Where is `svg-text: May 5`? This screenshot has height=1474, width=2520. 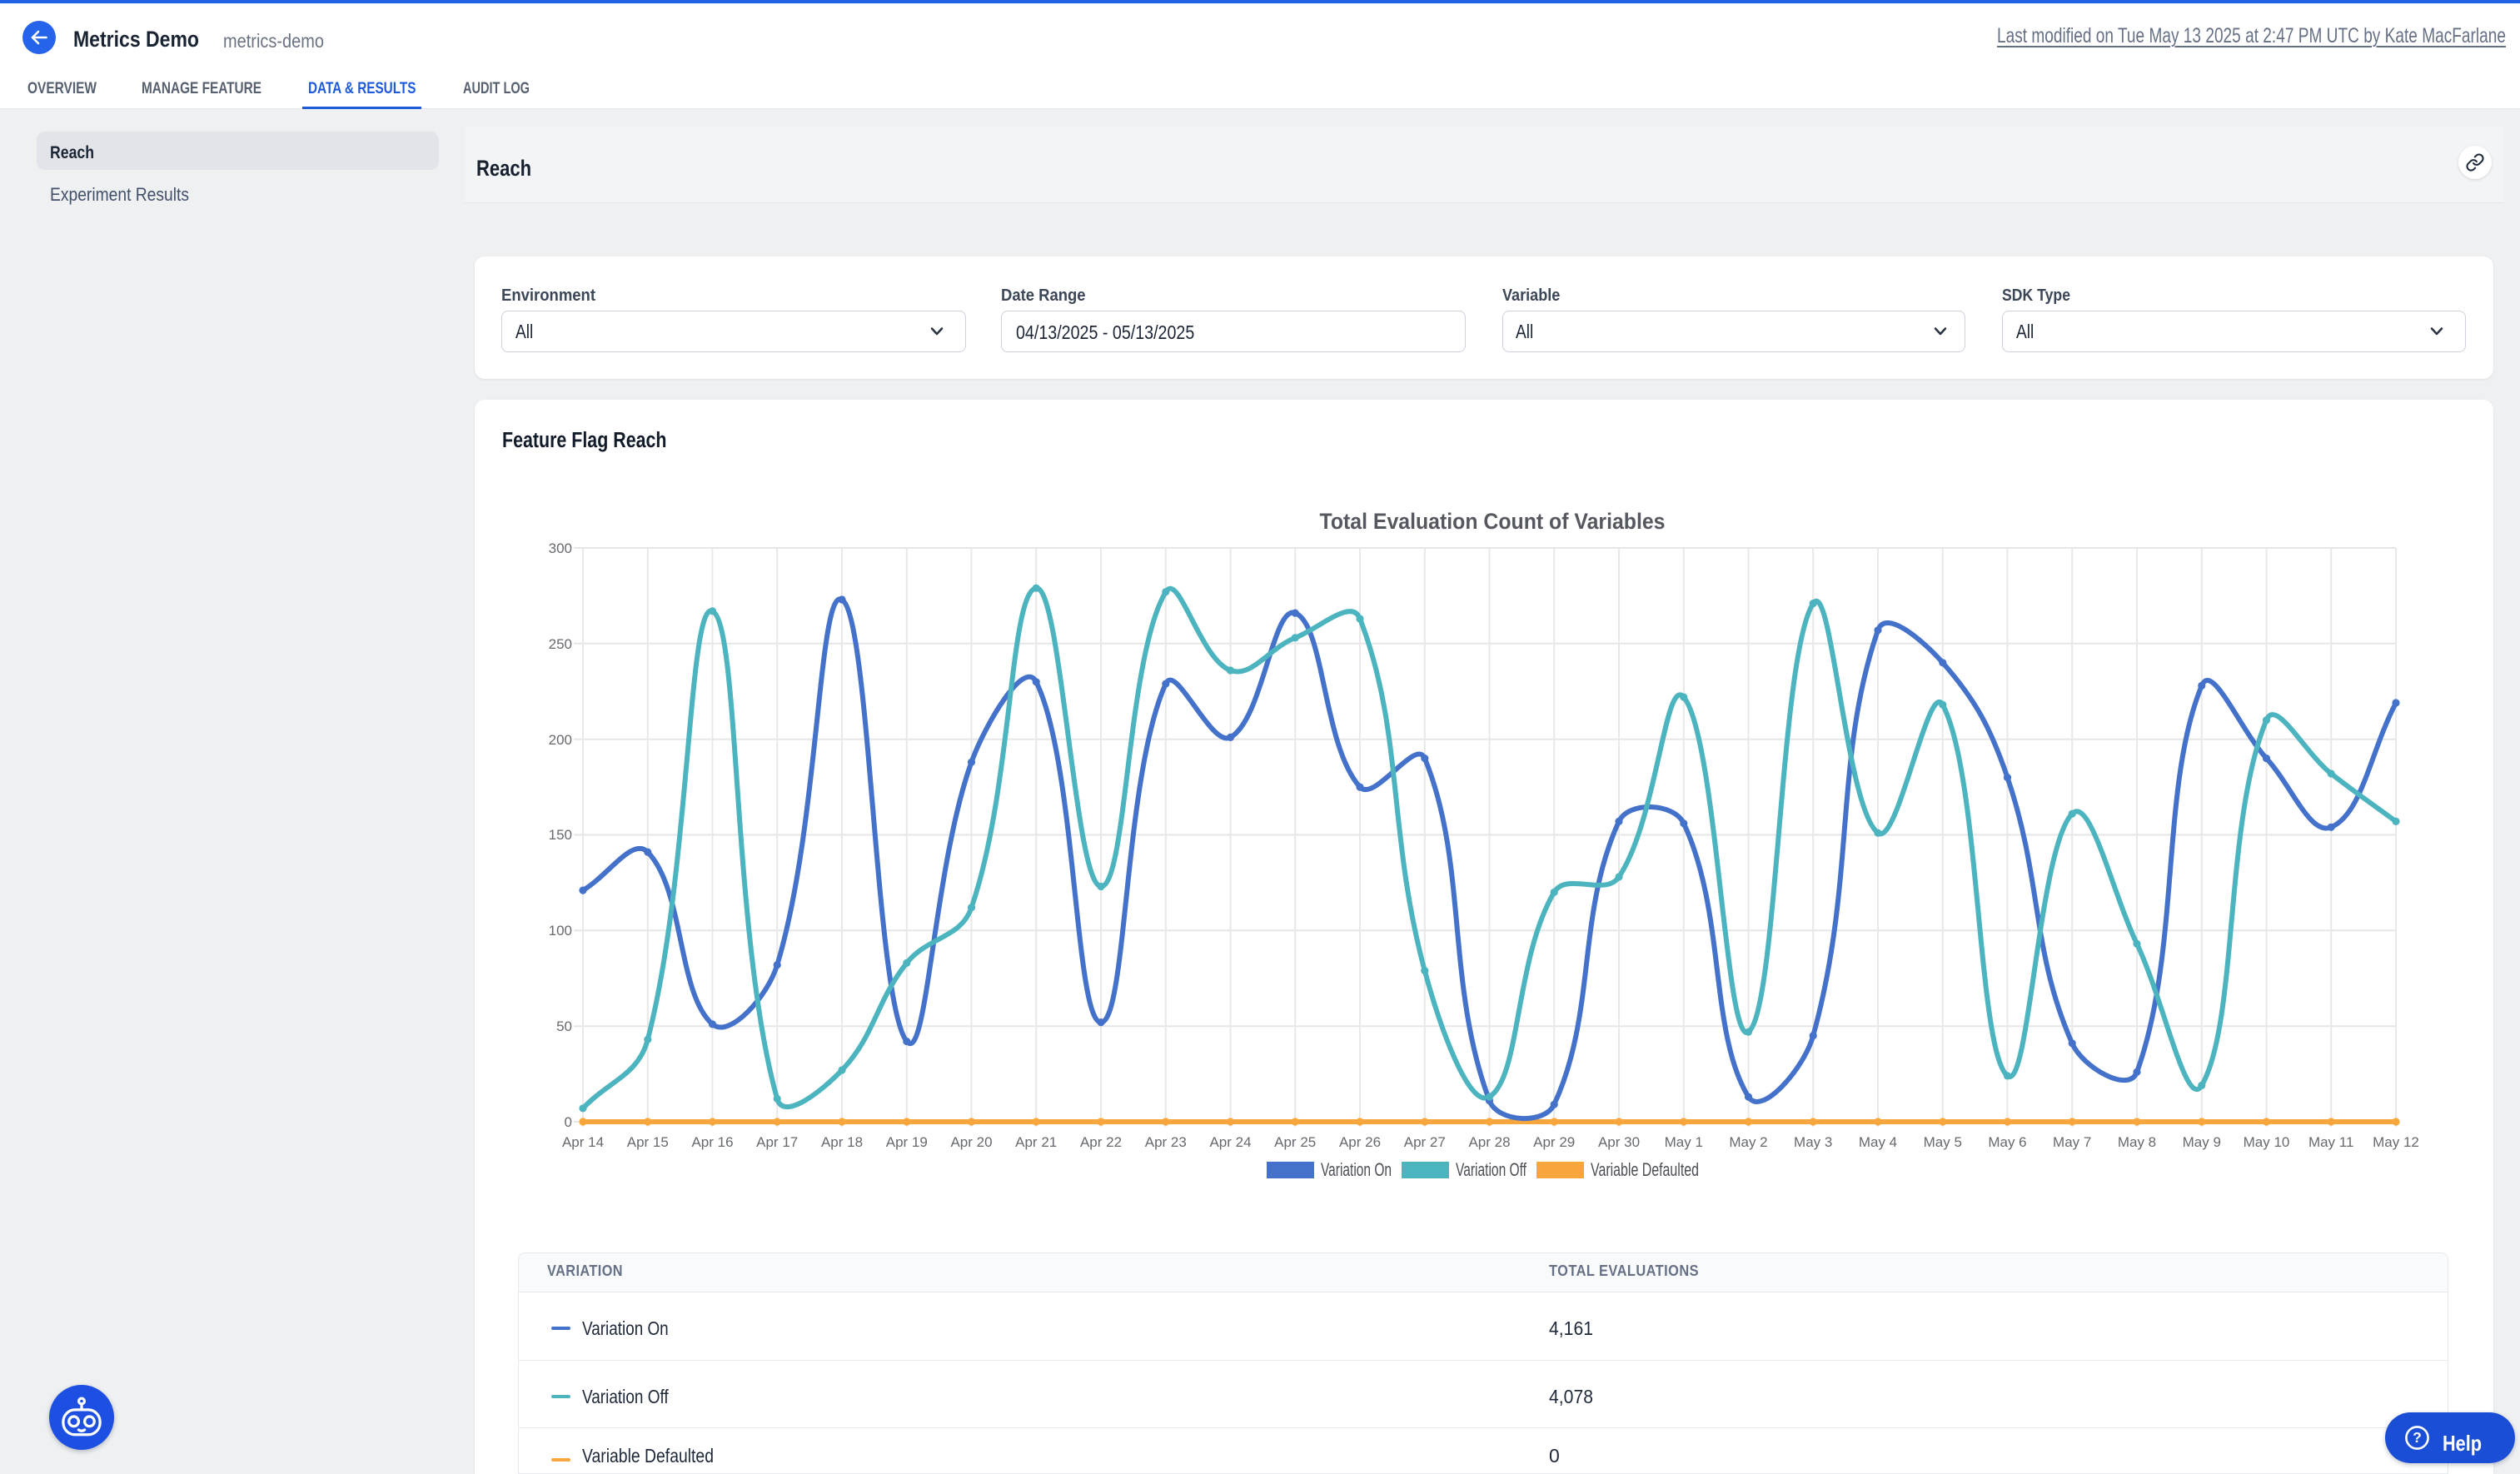
svg-text: May 5 is located at coordinates (1943, 1142).